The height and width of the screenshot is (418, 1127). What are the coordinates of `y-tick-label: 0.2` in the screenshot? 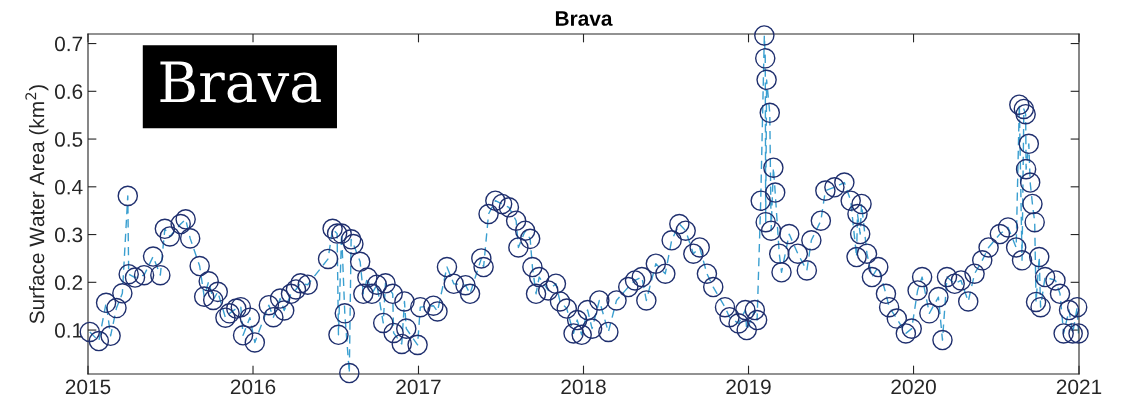 It's located at (68, 283).